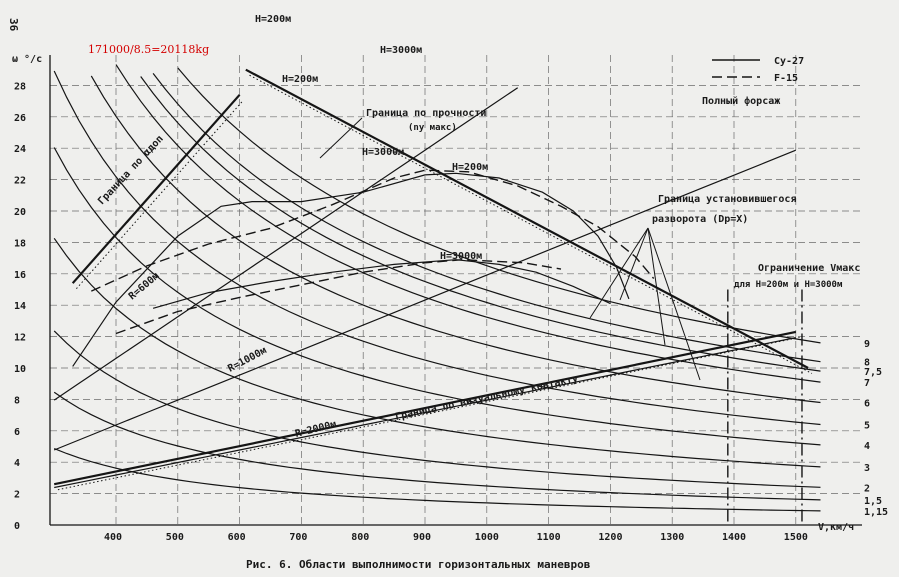 This screenshot has width=899, height=577. Describe the element at coordinates (17, 526) in the screenshot. I see `y-tick-label: 0` at that location.